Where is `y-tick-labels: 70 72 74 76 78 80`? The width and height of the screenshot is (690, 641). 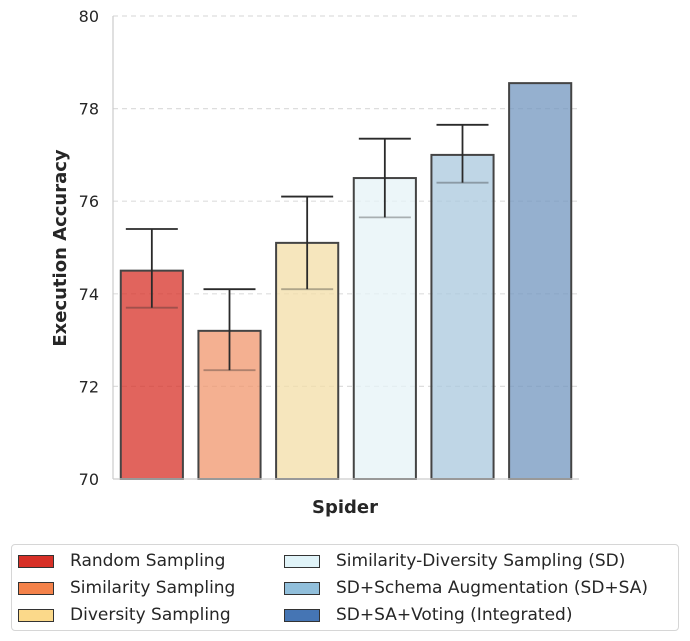 y-tick-labels: 70 72 74 76 78 80 is located at coordinates (89, 248).